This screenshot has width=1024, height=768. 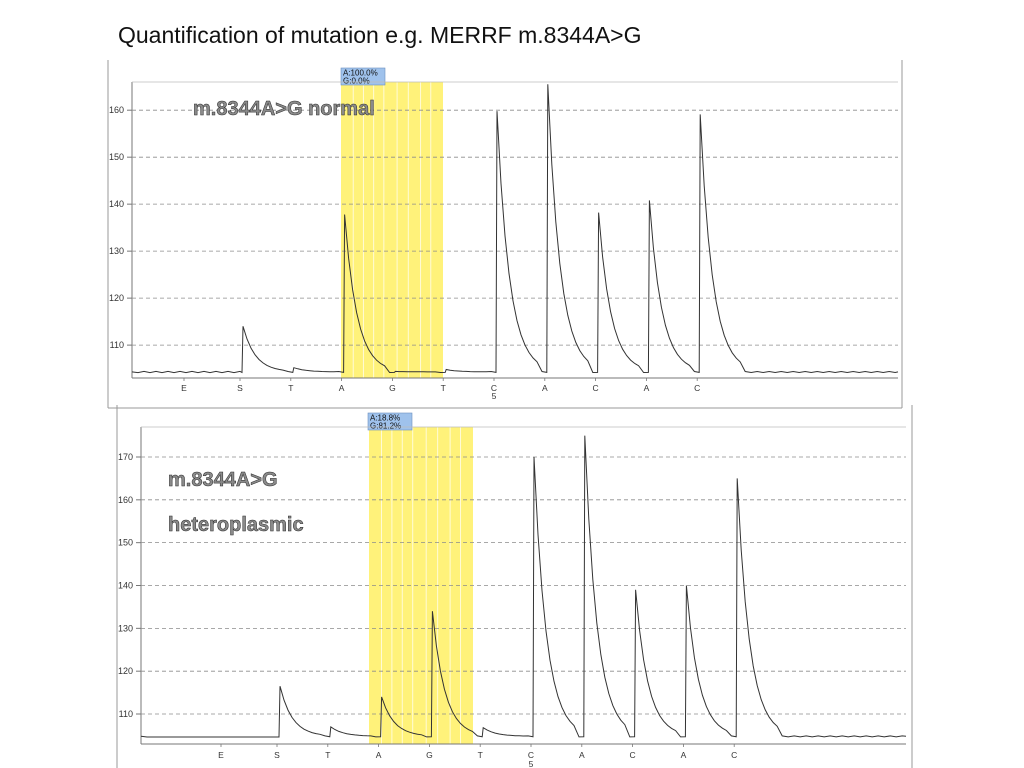 What do you see at coordinates (125, 457) in the screenshot?
I see `y-tick-label: 170` at bounding box center [125, 457].